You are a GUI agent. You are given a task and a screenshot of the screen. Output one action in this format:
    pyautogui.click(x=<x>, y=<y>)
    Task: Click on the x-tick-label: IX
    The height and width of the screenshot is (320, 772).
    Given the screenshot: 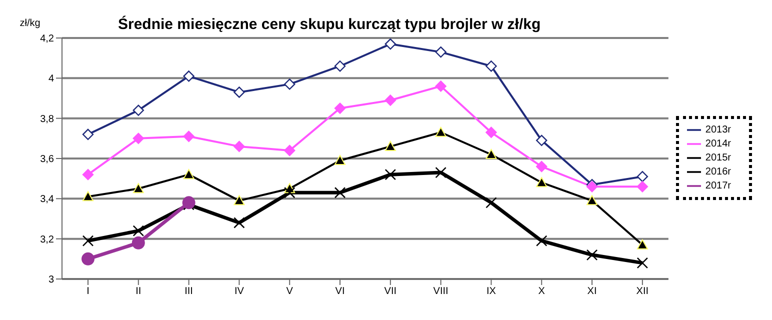 What is the action you would take?
    pyautogui.click(x=491, y=292)
    